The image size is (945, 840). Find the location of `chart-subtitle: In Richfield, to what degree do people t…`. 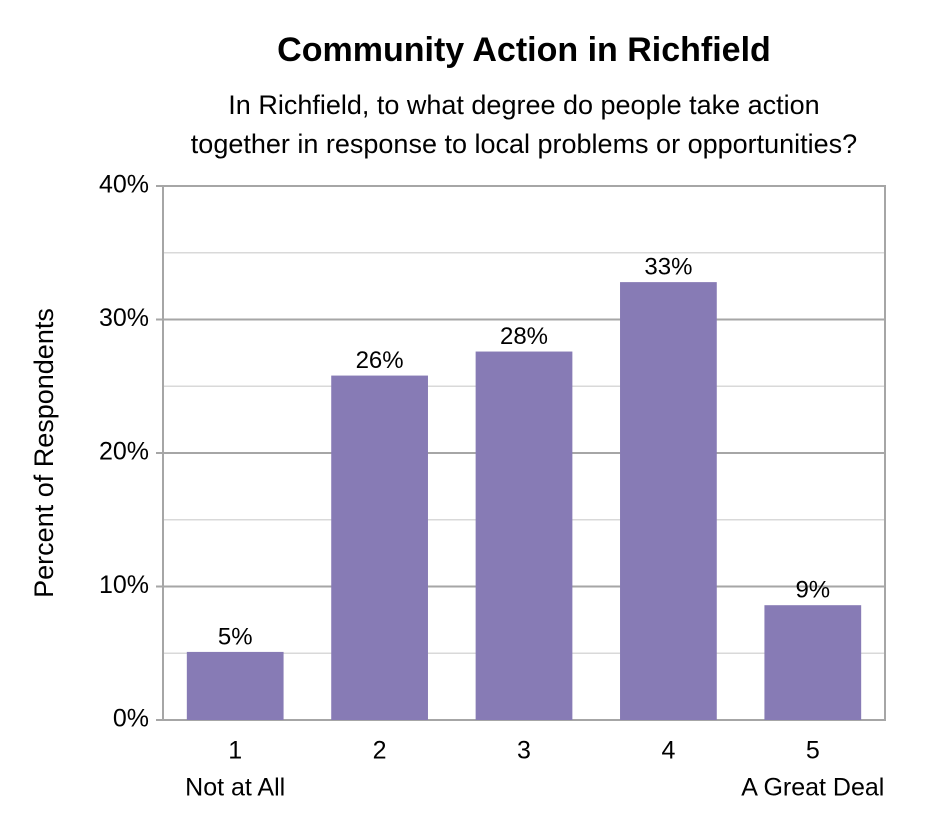

chart-subtitle: In Richfield, to what degree do people t… is located at coordinates (523, 105).